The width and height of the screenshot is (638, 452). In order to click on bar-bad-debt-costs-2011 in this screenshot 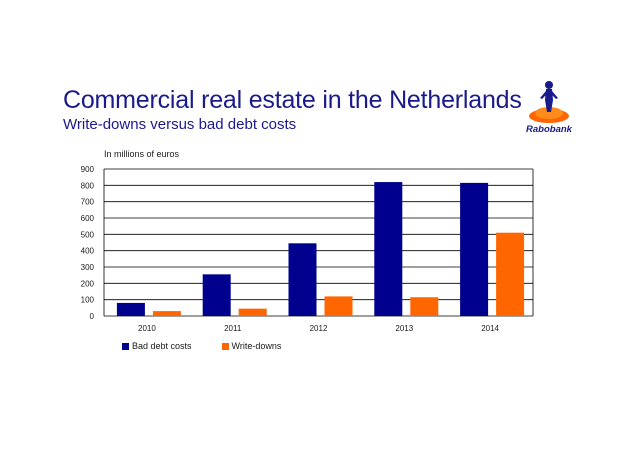, I will do `click(216, 295)`.